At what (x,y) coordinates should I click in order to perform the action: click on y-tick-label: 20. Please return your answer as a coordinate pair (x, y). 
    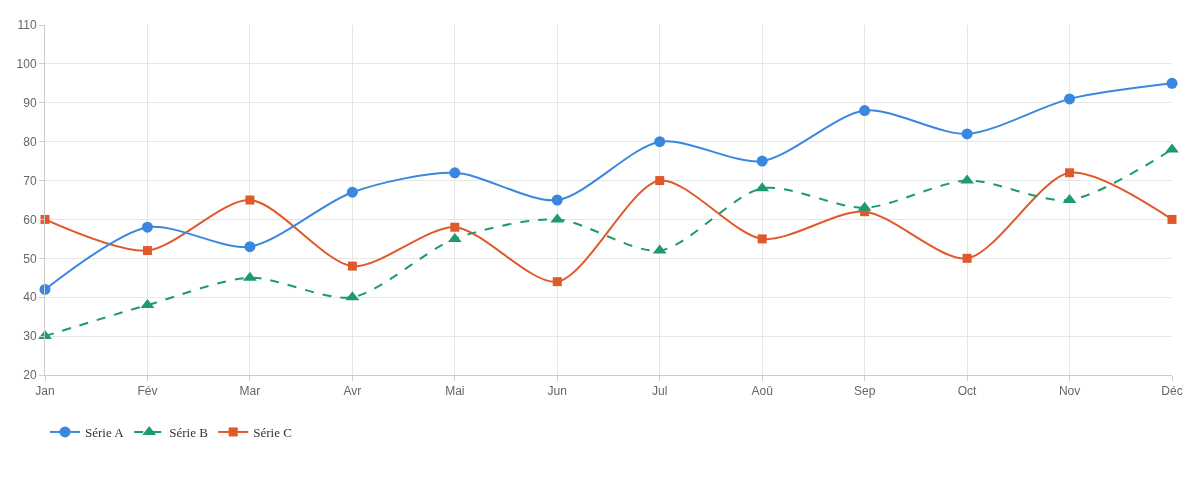
    Looking at the image, I should click on (30, 375).